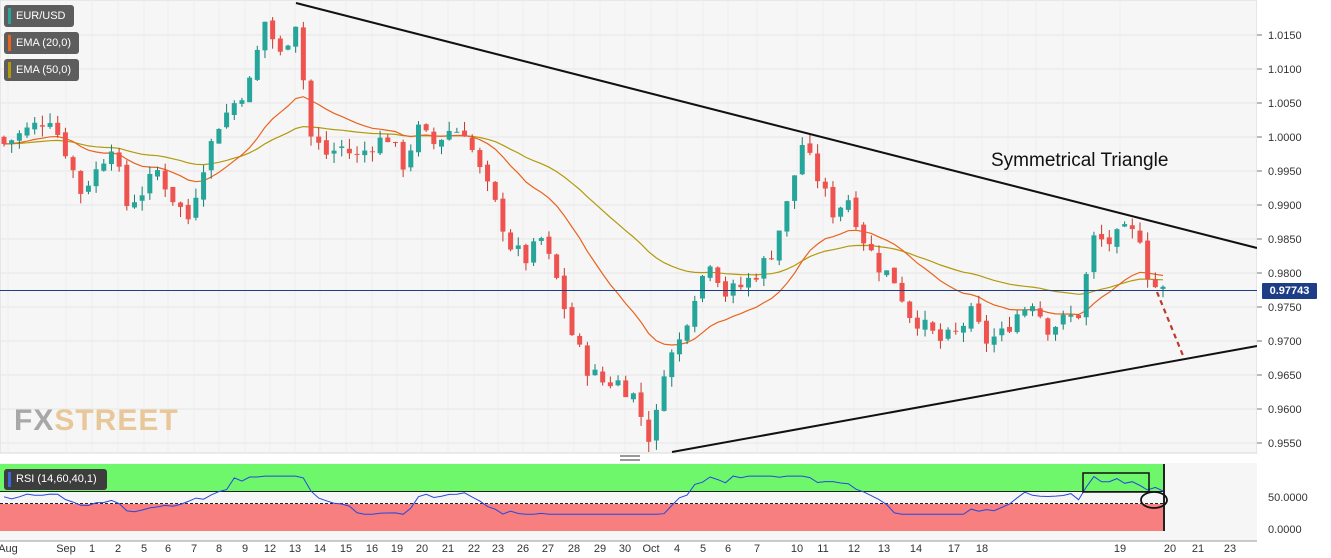  Describe the element at coordinates (630, 458) in the screenshot. I see `pane-resize-handle` at that location.